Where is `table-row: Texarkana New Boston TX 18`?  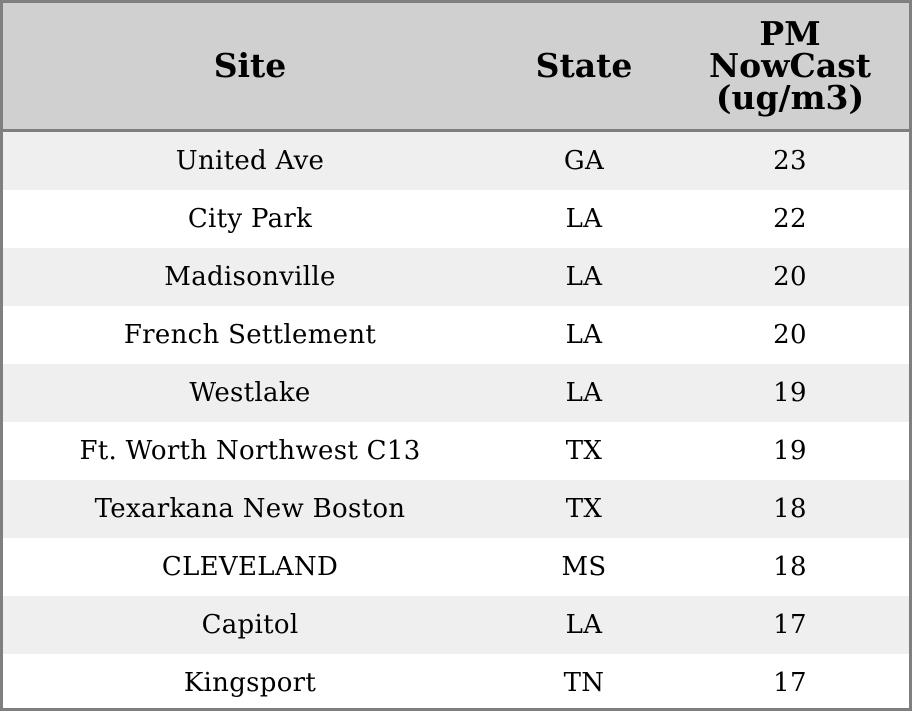
table-row: Texarkana New Boston TX 18 is located at coordinates (456, 509).